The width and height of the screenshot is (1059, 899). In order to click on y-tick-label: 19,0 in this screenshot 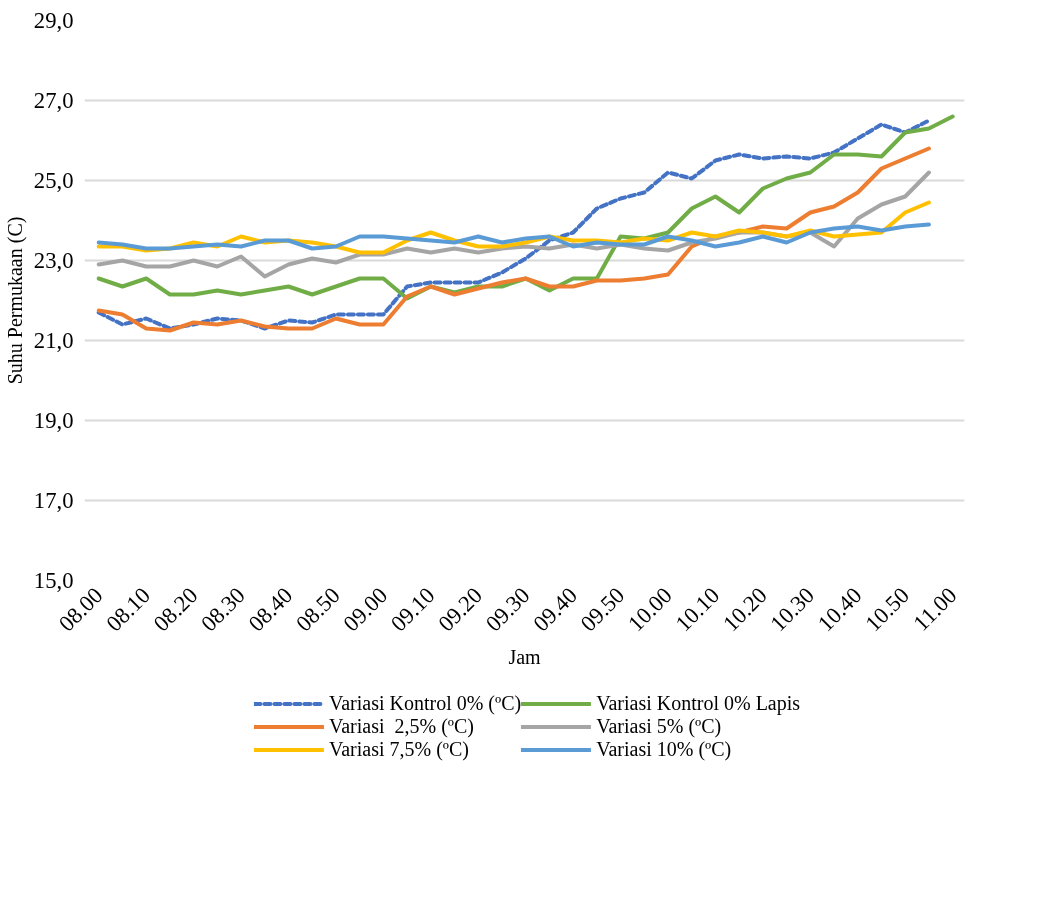, I will do `click(53, 420)`.